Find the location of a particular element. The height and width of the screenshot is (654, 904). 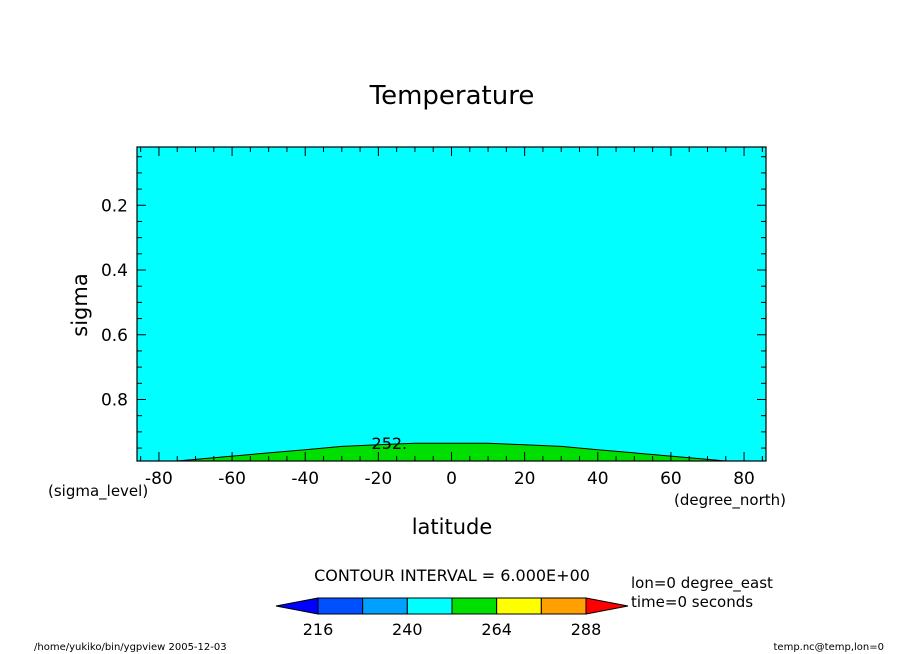

x-tick-label: -40 is located at coordinates (305, 479).